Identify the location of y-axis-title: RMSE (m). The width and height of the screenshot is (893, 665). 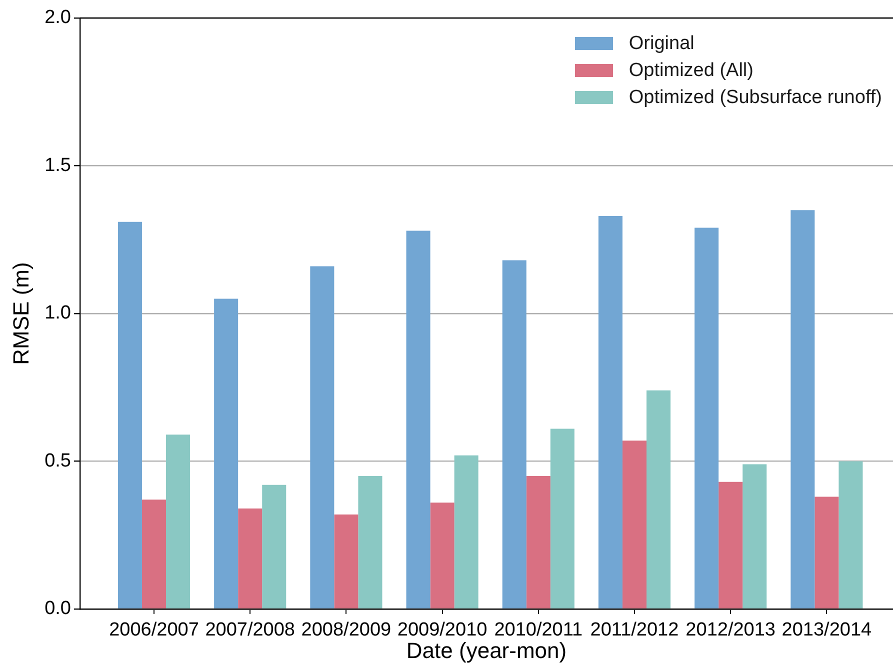
(21, 313).